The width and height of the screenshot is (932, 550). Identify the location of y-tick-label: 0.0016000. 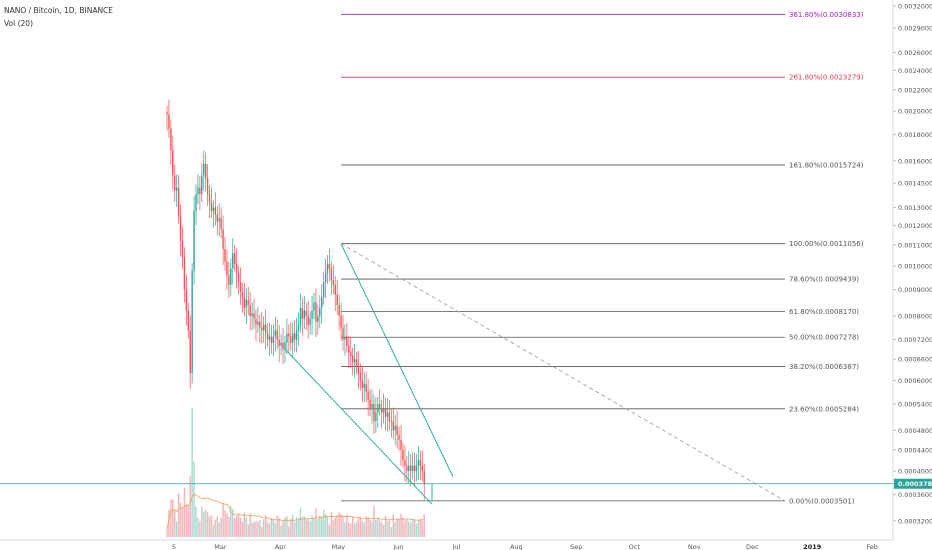
(915, 162).